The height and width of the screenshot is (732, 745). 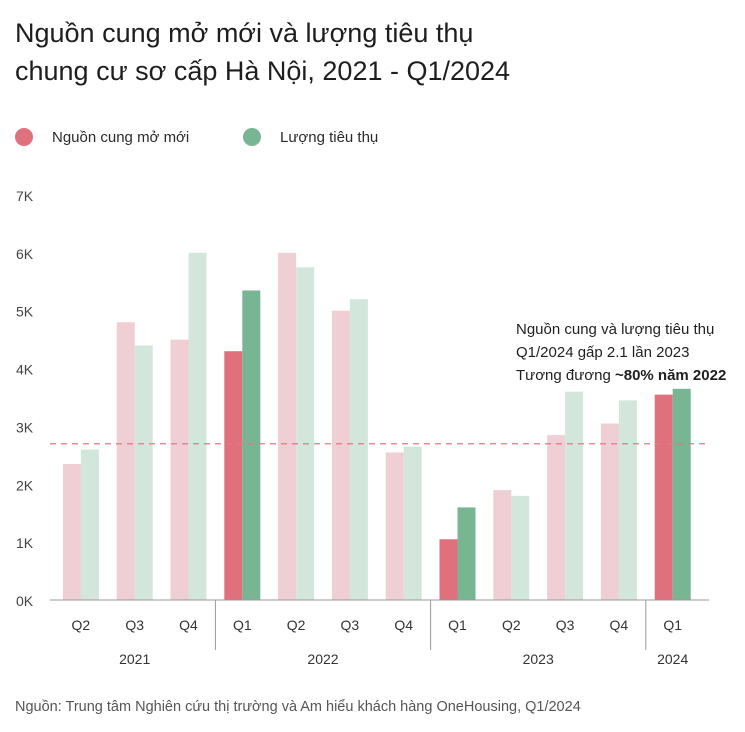 I want to click on annotation-line-3: Tương đương ~80% năm 2022, so click(x=621, y=375).